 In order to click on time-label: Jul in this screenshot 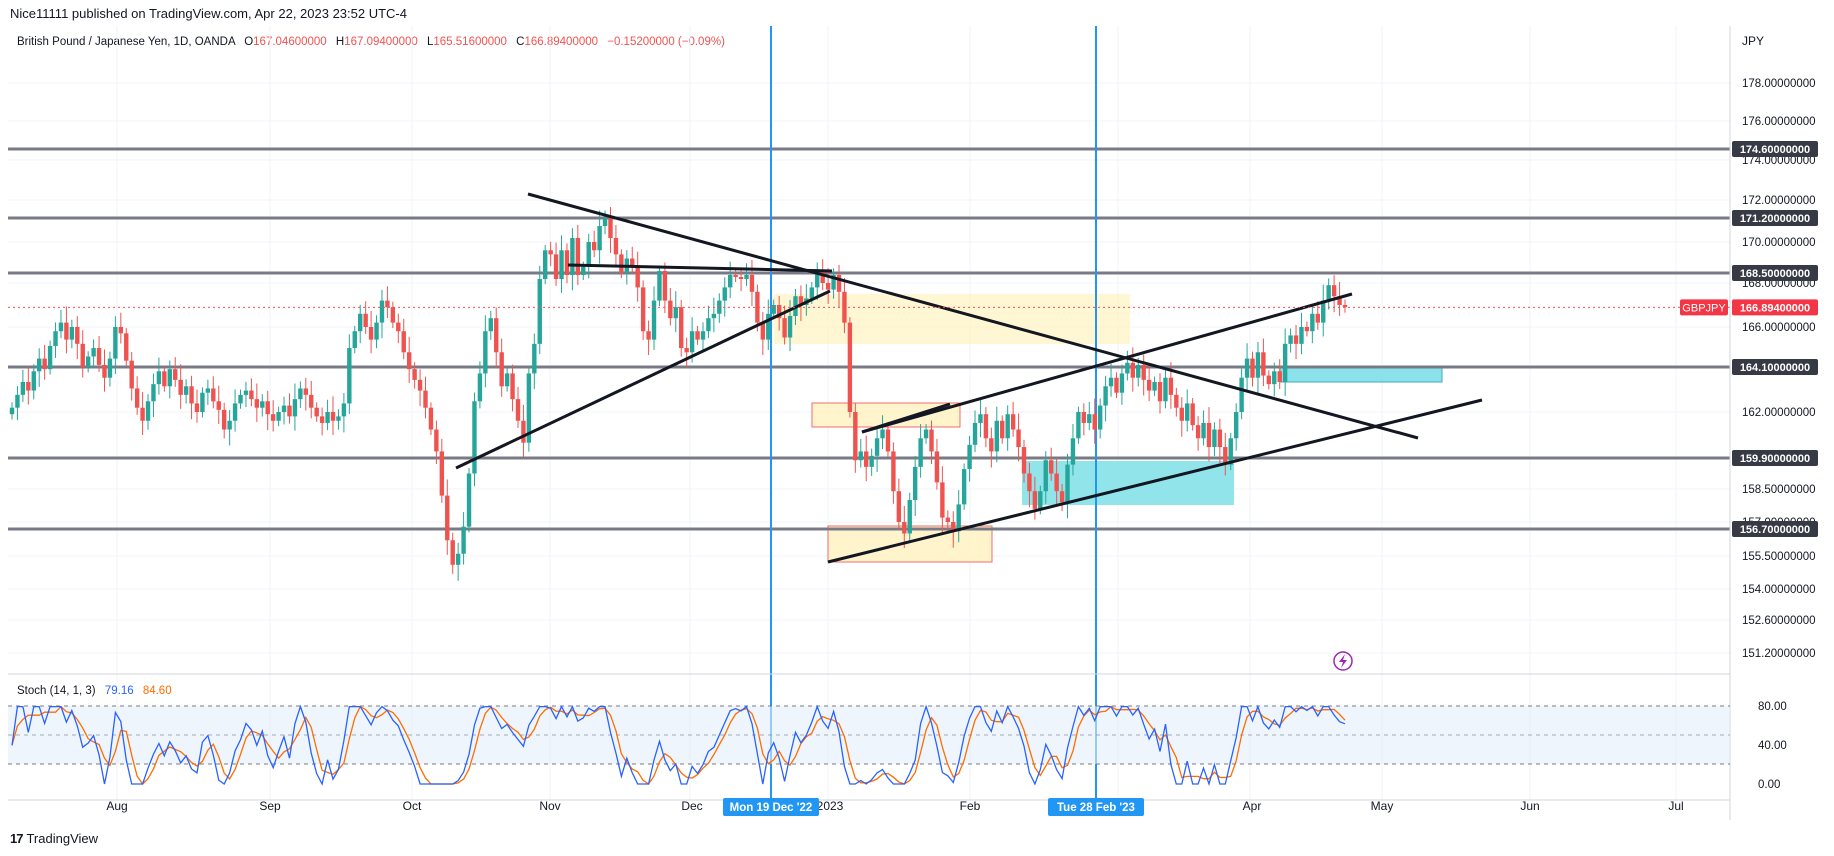, I will do `click(1675, 806)`.